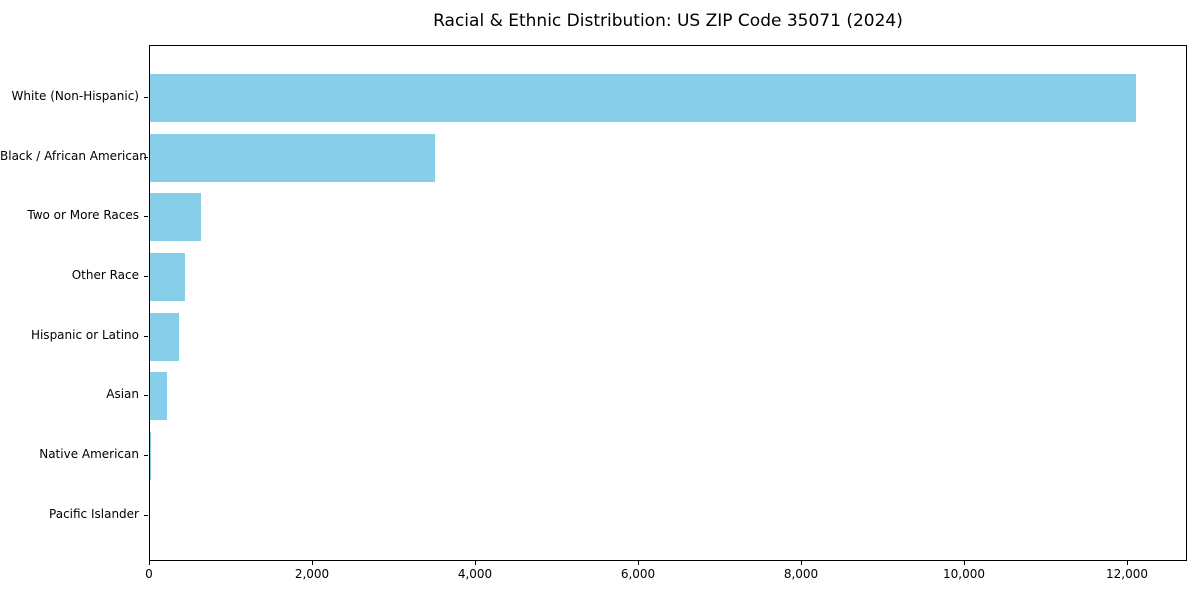 The width and height of the screenshot is (1200, 600). Describe the element at coordinates (83, 215) in the screenshot. I see `y-axis-label: Two or More Races` at that location.